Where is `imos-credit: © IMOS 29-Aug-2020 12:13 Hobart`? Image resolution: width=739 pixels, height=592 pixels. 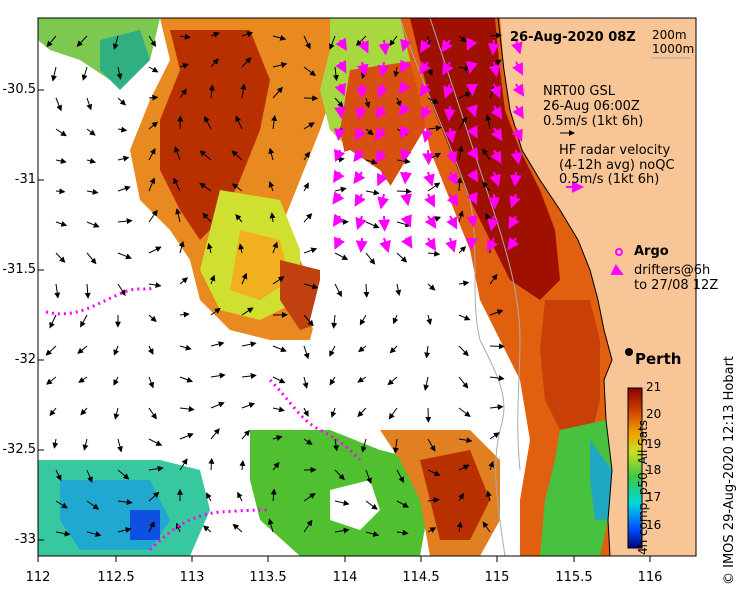
imos-credit: © IMOS 29-Aug-2020 12:13 Hobart is located at coordinates (729, 470).